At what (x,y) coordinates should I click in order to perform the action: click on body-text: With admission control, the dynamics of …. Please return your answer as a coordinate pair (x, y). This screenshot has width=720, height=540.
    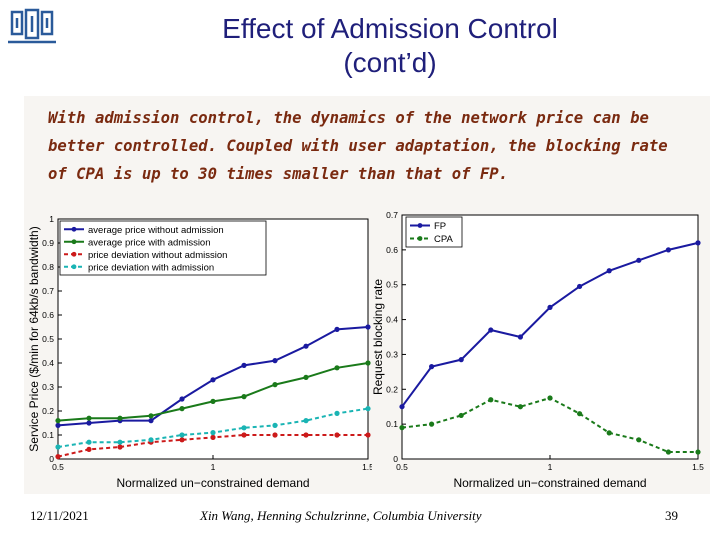
    Looking at the image, I should click on (378, 146).